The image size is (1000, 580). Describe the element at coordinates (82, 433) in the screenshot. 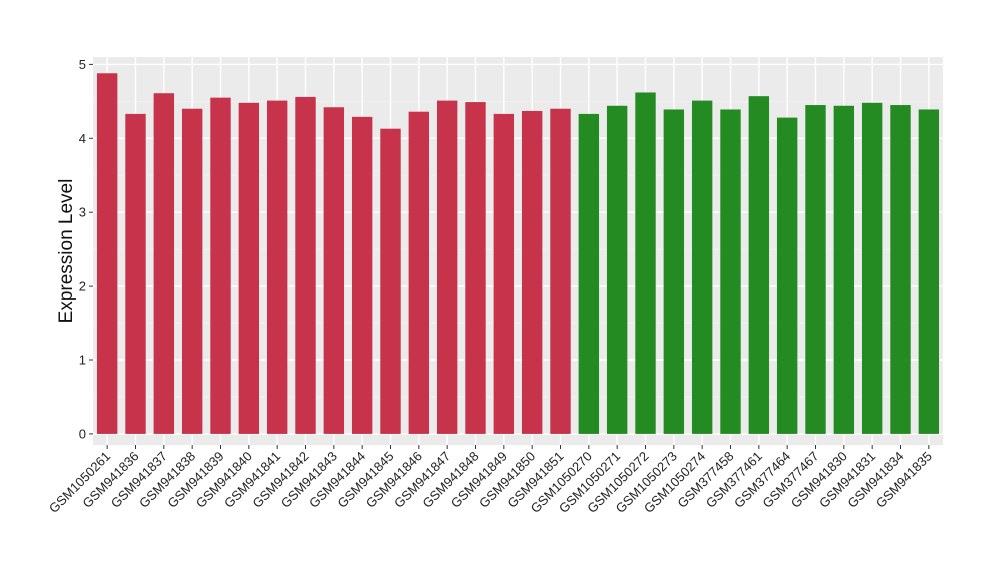

I see `y-tick-label: 0` at that location.